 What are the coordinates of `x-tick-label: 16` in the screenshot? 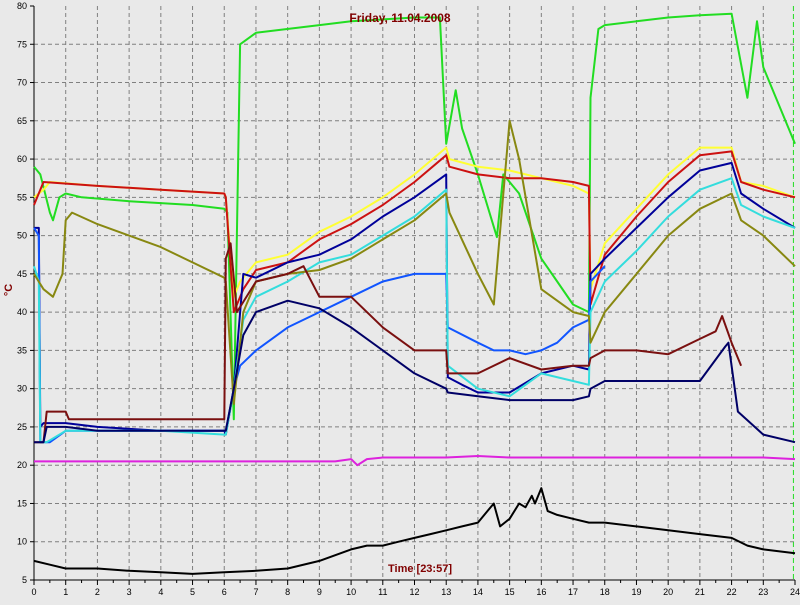 It's located at (541, 592).